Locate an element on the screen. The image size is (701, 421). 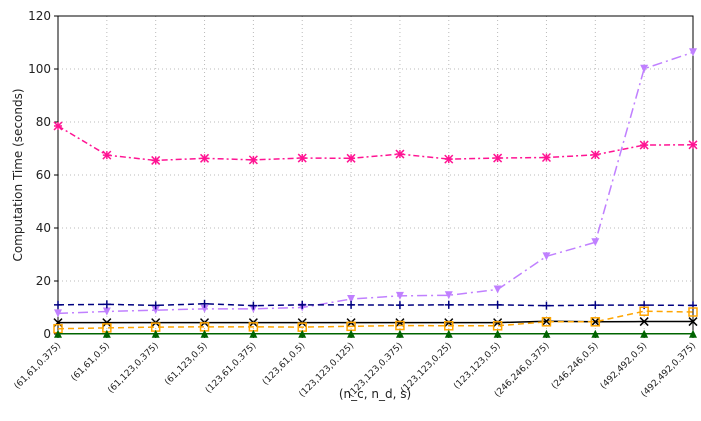
x-tick-label: (123,123,0.25) is located at coordinates (426, 368).